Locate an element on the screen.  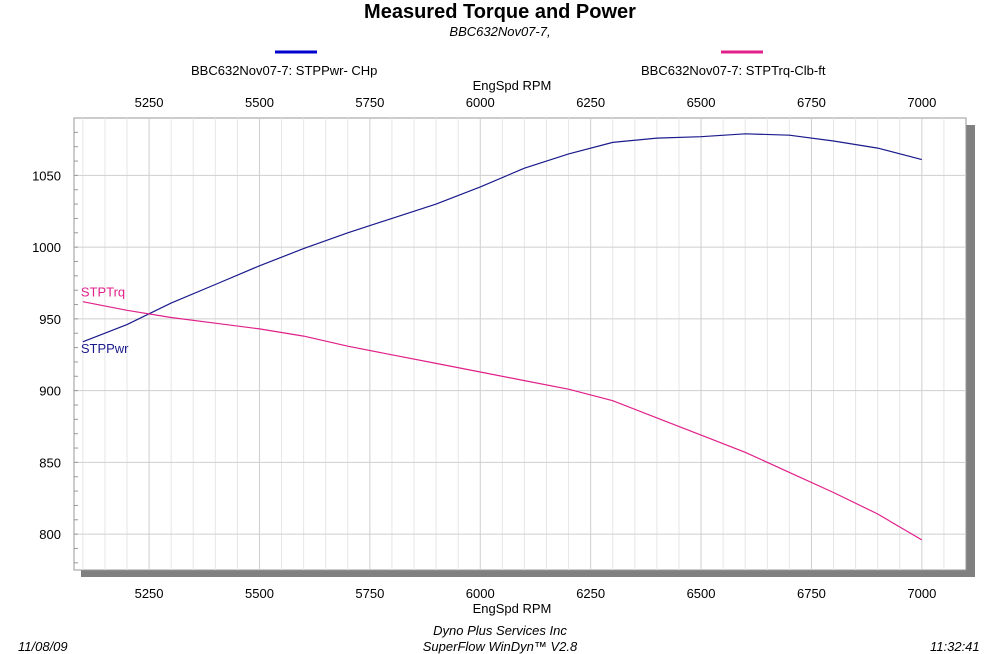
footer-company: Dyno Plus Services Inc is located at coordinates (500, 630).